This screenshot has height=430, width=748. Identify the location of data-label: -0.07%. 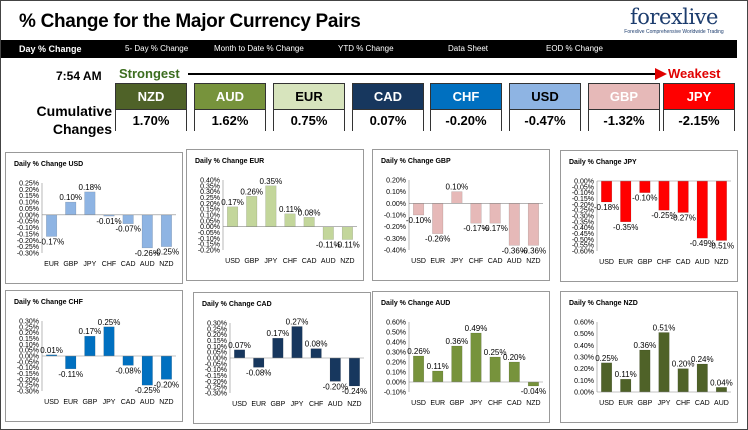
(127, 229).